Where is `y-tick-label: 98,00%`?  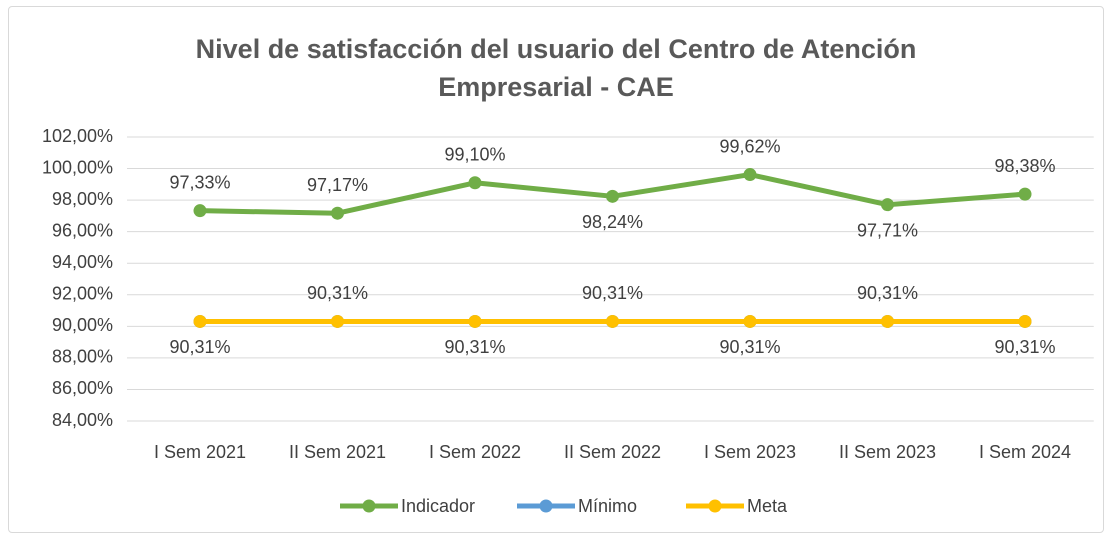
y-tick-label: 98,00% is located at coordinates (82, 199).